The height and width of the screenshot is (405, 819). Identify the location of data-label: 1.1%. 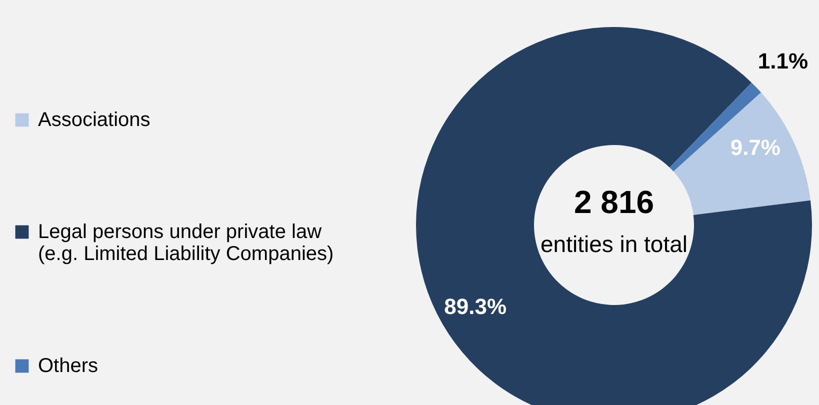
(783, 61).